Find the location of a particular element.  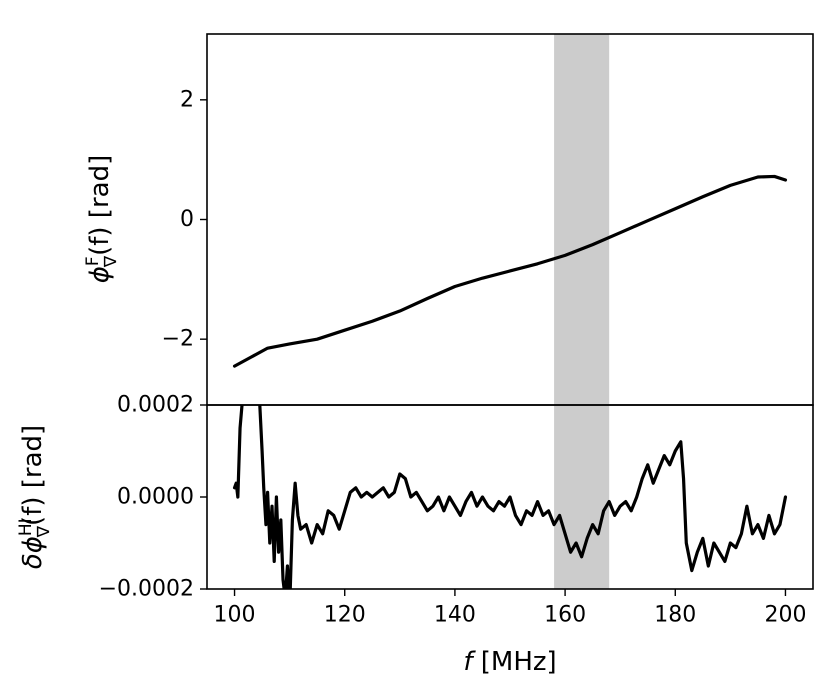

top-y-axis-label: ϕF∇(f) [rad] is located at coordinates (102, 219).